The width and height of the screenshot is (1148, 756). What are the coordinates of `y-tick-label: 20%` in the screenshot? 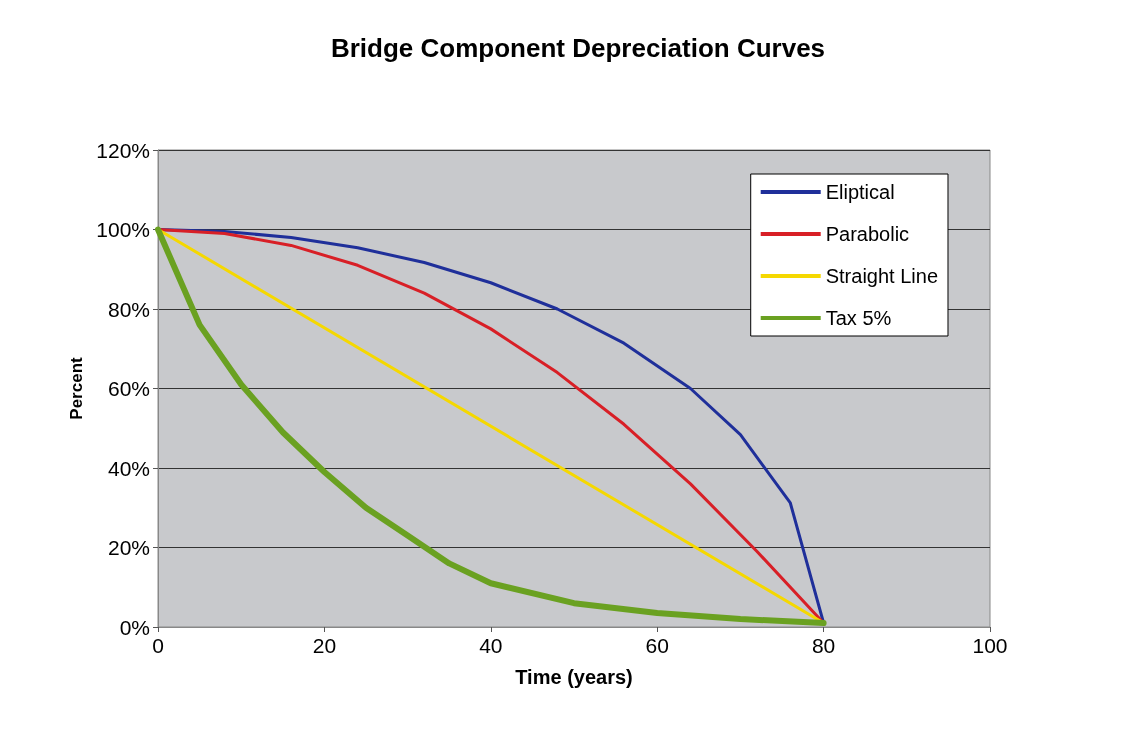 It's located at (128, 547).